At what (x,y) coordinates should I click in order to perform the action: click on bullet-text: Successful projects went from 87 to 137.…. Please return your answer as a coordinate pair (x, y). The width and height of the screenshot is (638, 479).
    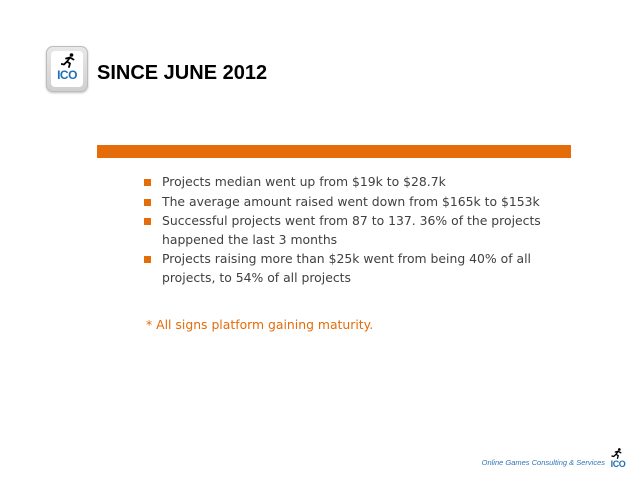
    Looking at the image, I should click on (351, 230).